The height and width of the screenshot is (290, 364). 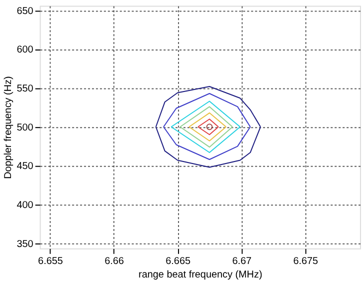 What do you see at coordinates (25, 50) in the screenshot?
I see `y-tick-label: 600` at bounding box center [25, 50].